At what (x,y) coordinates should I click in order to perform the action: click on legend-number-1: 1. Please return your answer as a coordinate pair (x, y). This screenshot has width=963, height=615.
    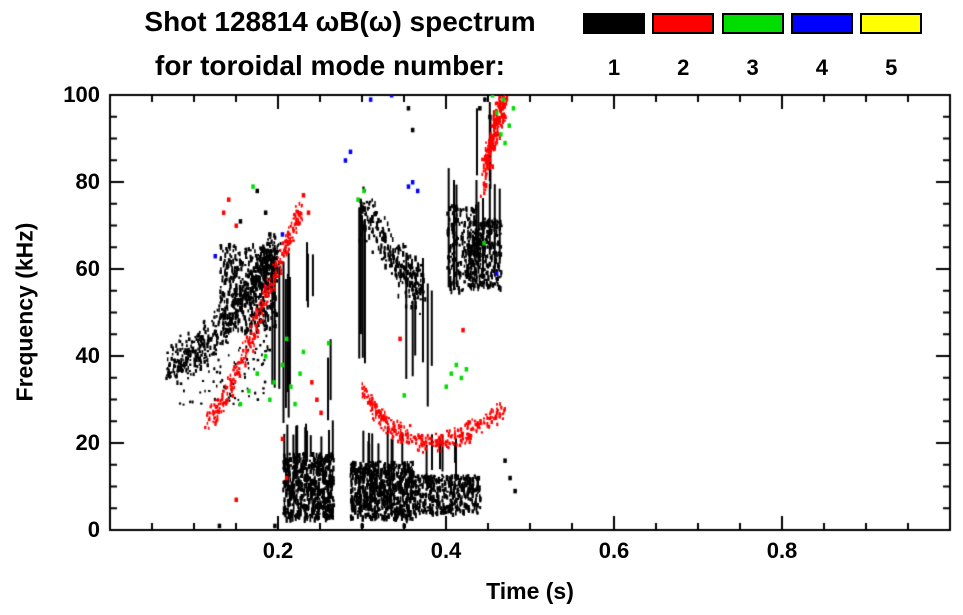
    Looking at the image, I should click on (614, 67).